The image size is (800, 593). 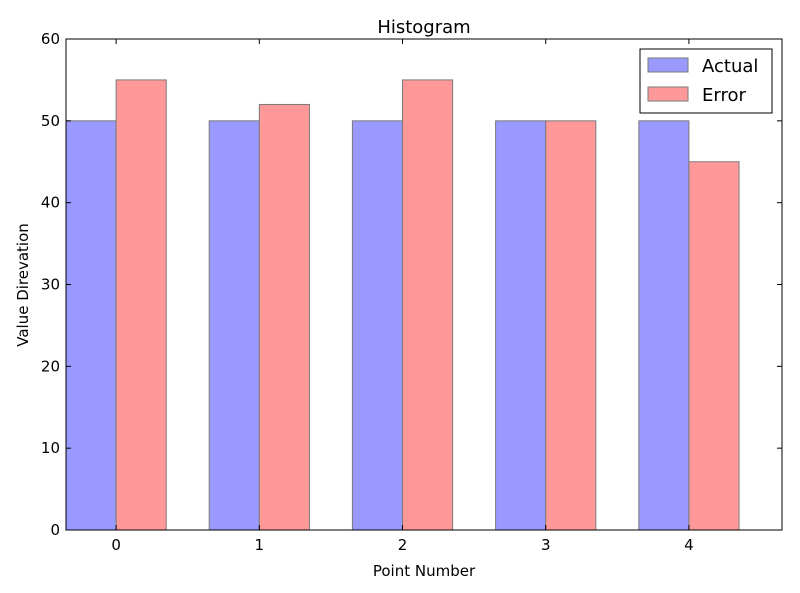 What do you see at coordinates (668, 65) in the screenshot?
I see `legend-swatch-actual` at bounding box center [668, 65].